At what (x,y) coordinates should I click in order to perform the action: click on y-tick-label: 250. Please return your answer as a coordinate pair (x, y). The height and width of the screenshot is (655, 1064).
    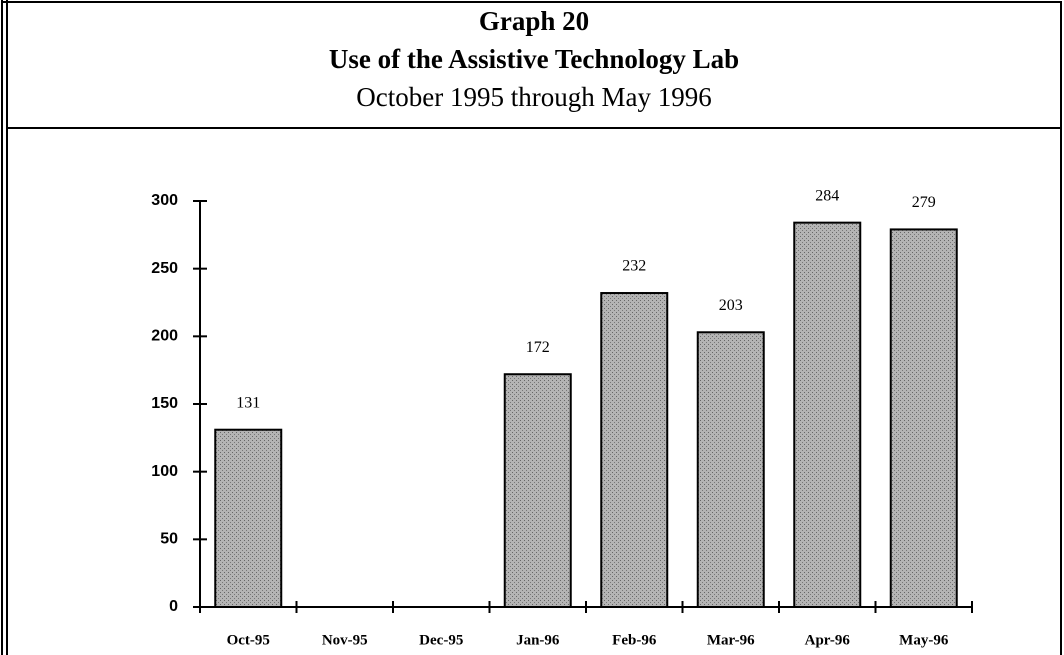
    Looking at the image, I should click on (164, 268).